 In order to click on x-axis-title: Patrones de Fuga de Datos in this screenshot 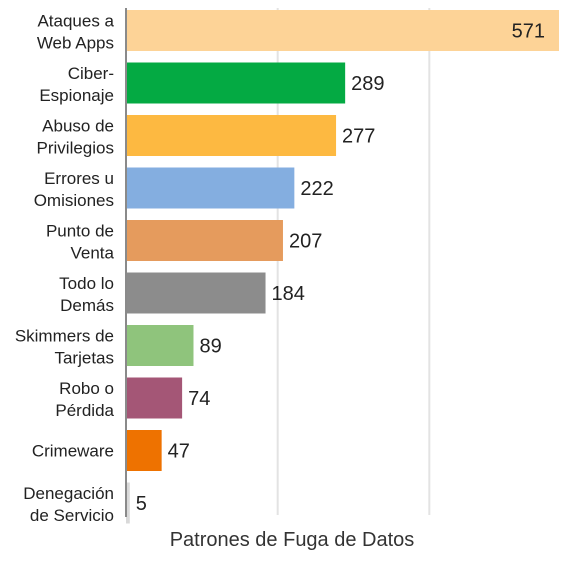, I will do `click(292, 540)`.